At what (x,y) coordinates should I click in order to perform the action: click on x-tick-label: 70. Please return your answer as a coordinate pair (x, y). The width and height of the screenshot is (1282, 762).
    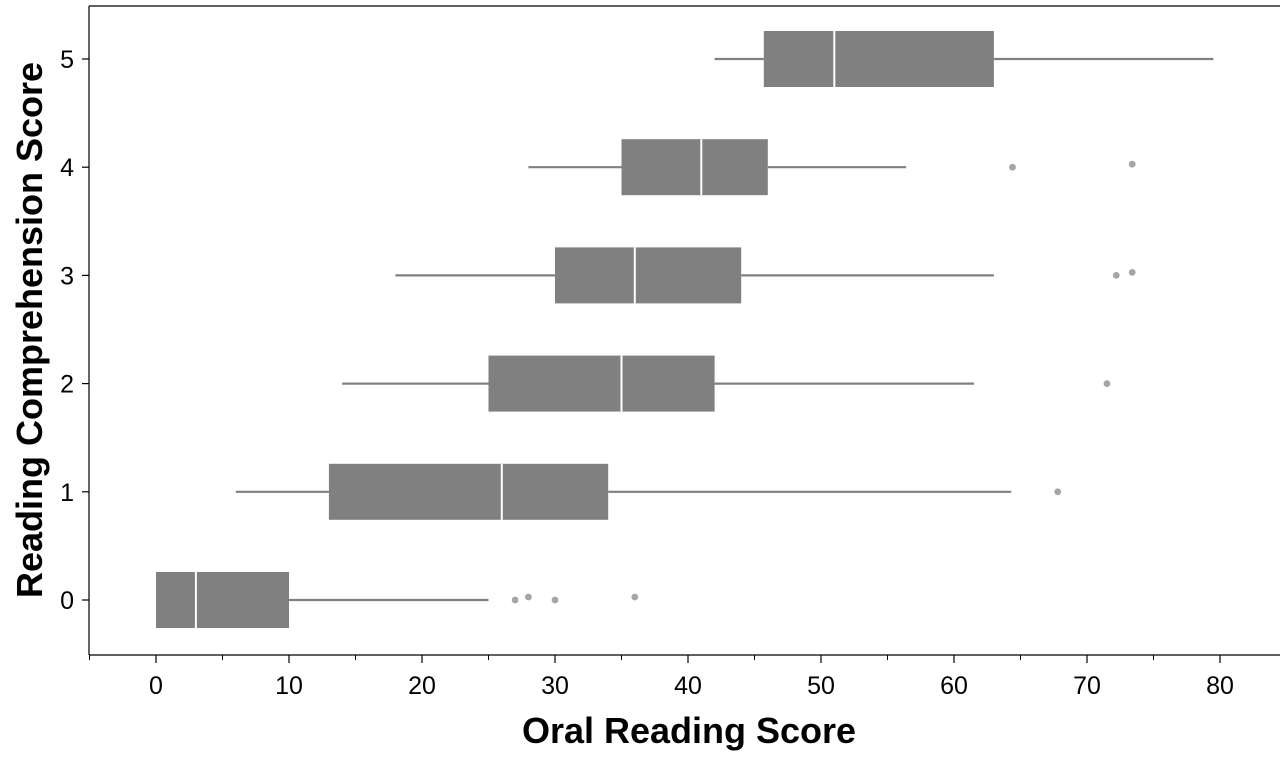
    Looking at the image, I should click on (1087, 686).